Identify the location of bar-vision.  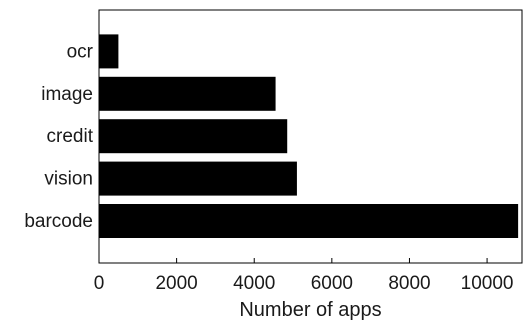
(198, 178).